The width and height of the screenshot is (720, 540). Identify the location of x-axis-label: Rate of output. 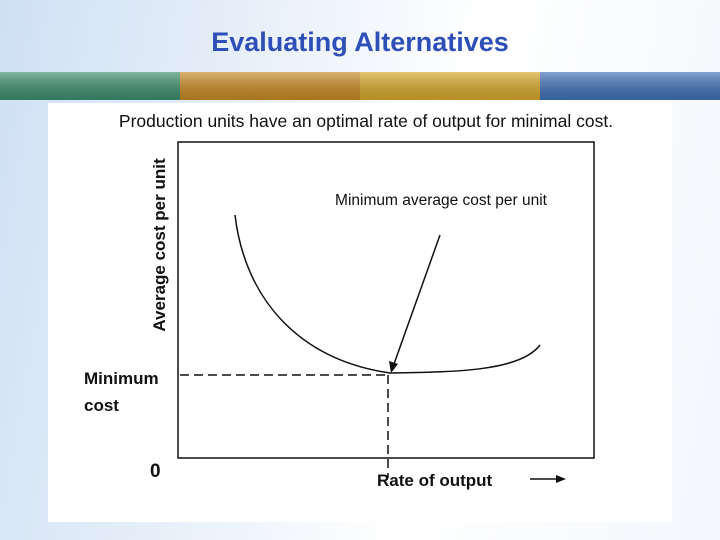
(435, 480).